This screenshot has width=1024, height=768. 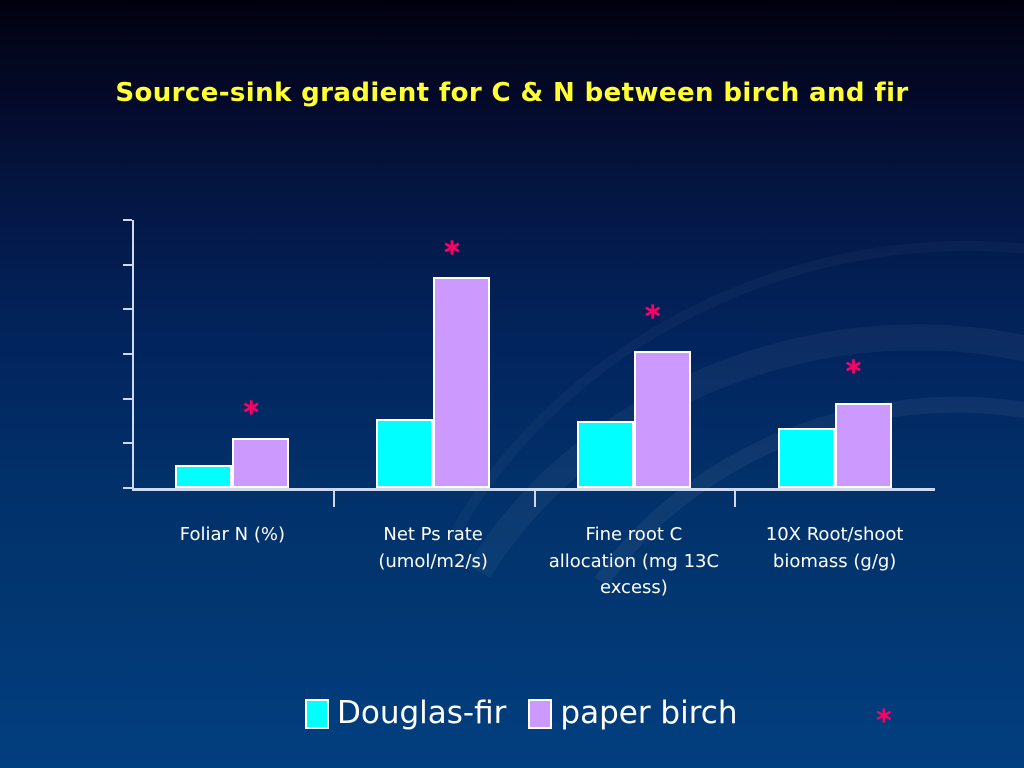 I want to click on category-label-line: Fine root C, so click(x=634, y=534).